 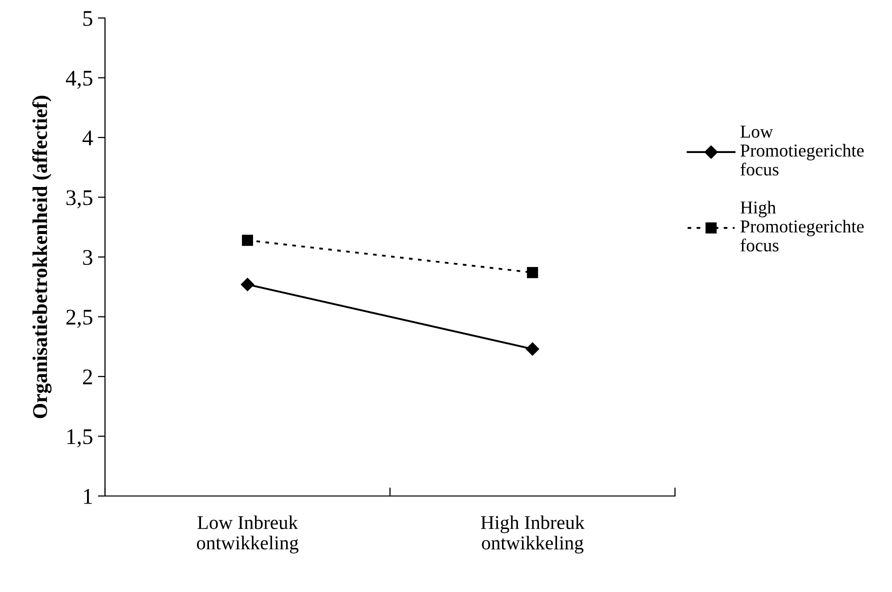 What do you see at coordinates (79, 438) in the screenshot?
I see `y-tick-label: 1,5` at bounding box center [79, 438].